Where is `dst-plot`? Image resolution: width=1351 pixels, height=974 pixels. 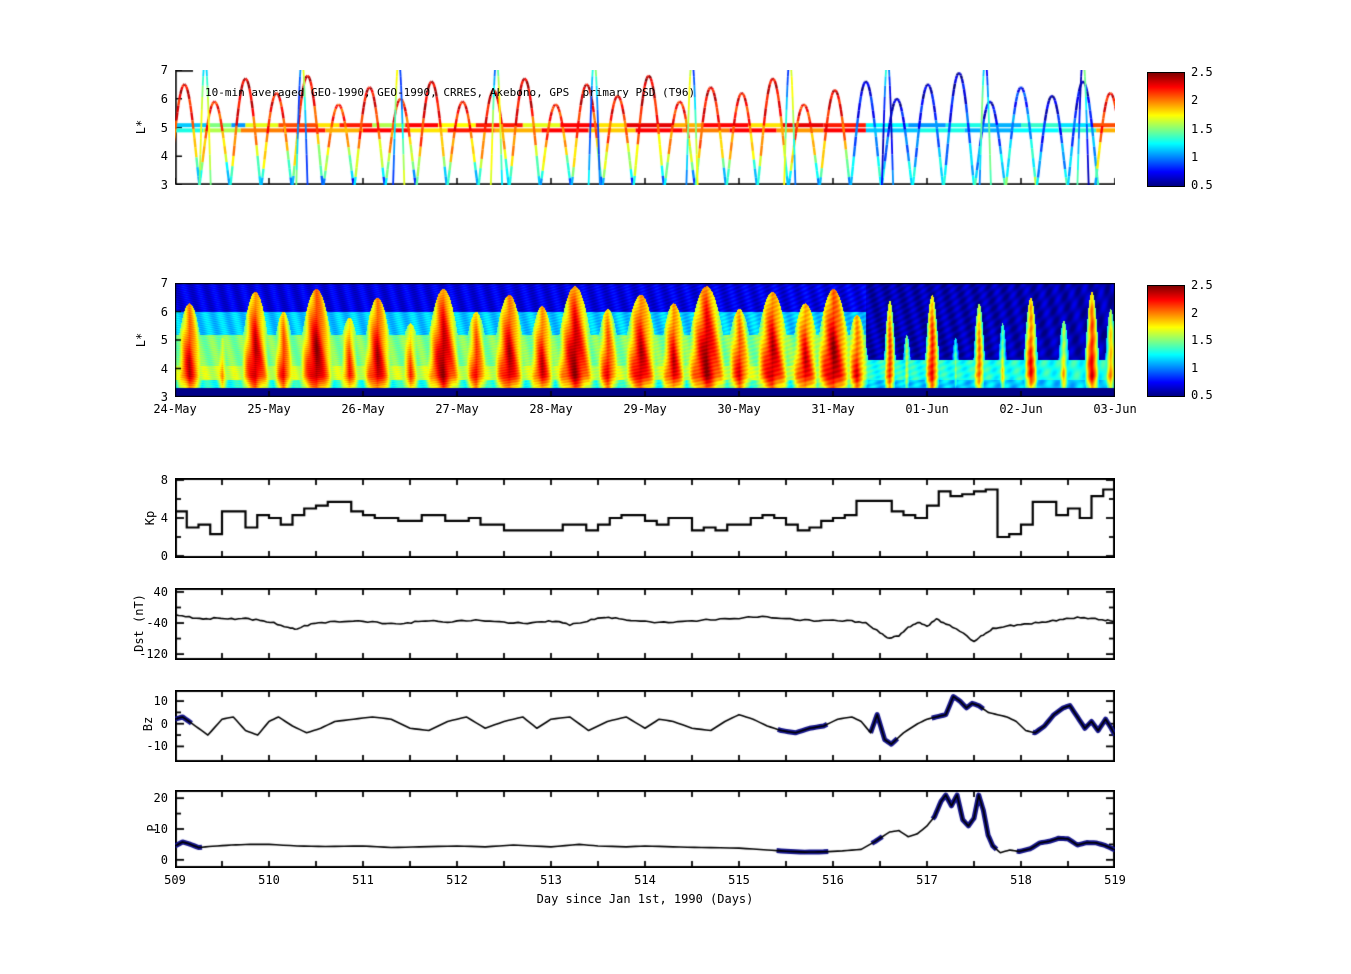 dst-plot is located at coordinates (645, 624).